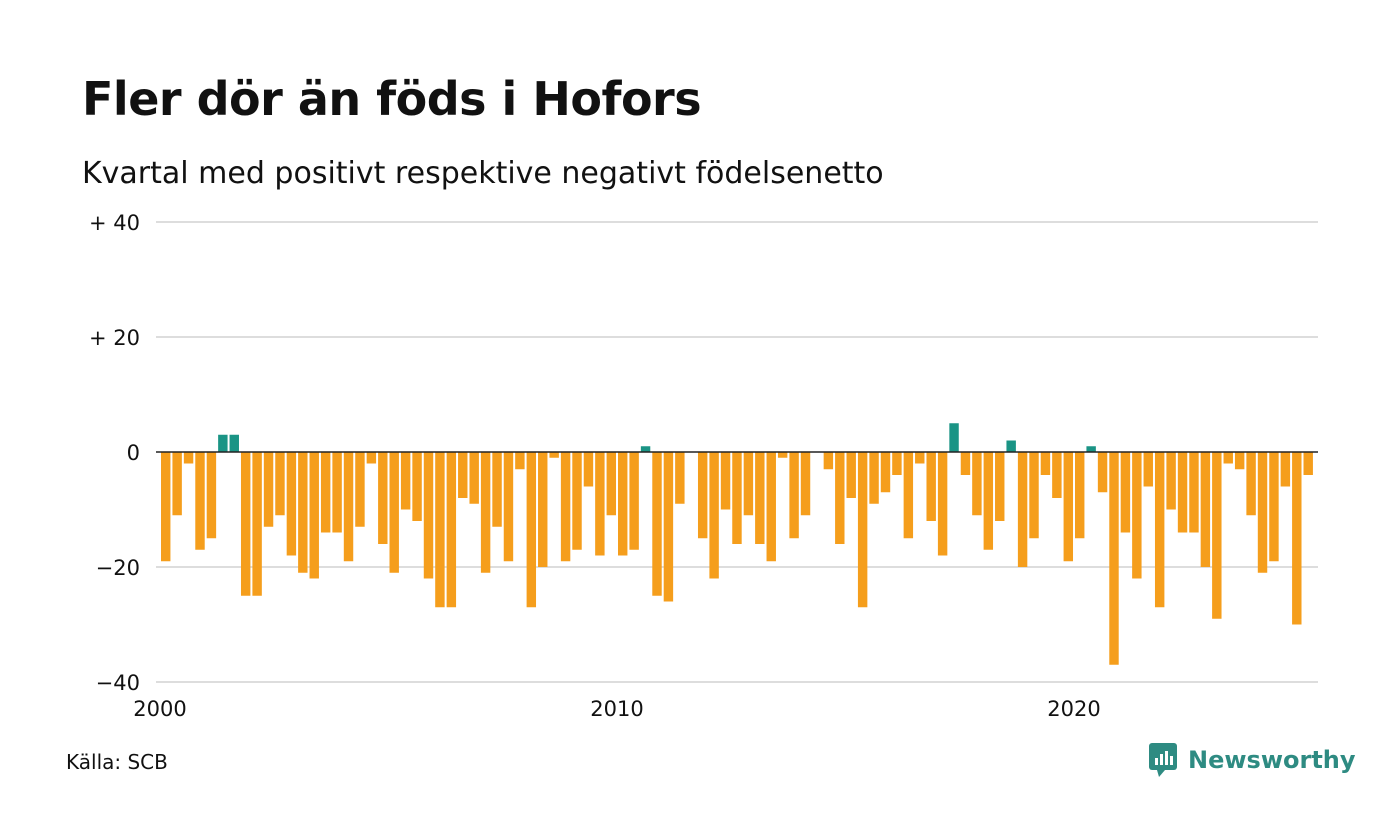 The width and height of the screenshot is (1400, 840). I want to click on x-tick-label: 2020, so click(1073, 709).